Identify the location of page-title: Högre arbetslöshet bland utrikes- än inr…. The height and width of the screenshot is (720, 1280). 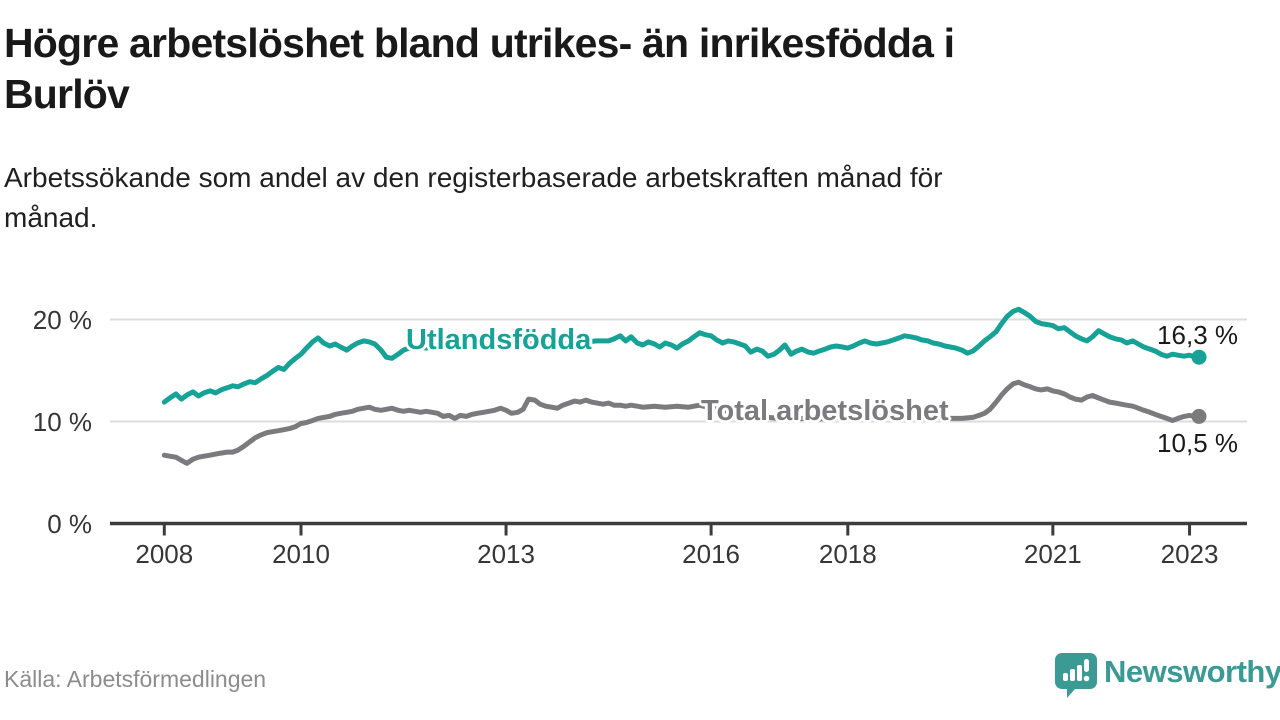
(479, 69).